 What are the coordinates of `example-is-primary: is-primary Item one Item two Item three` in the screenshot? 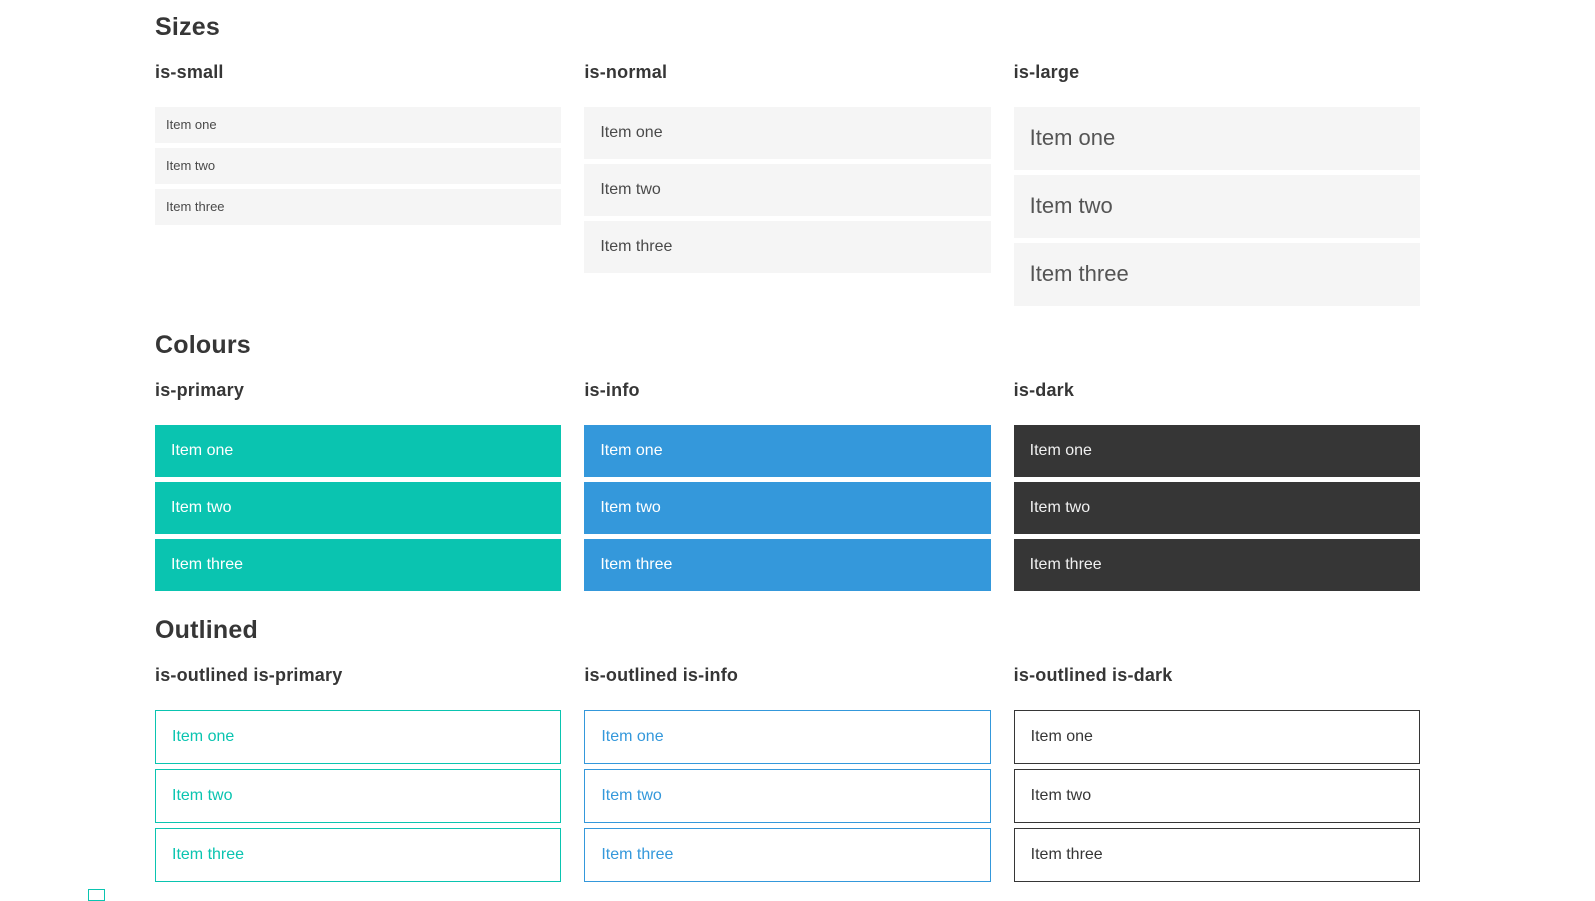 It's located at (358, 485).